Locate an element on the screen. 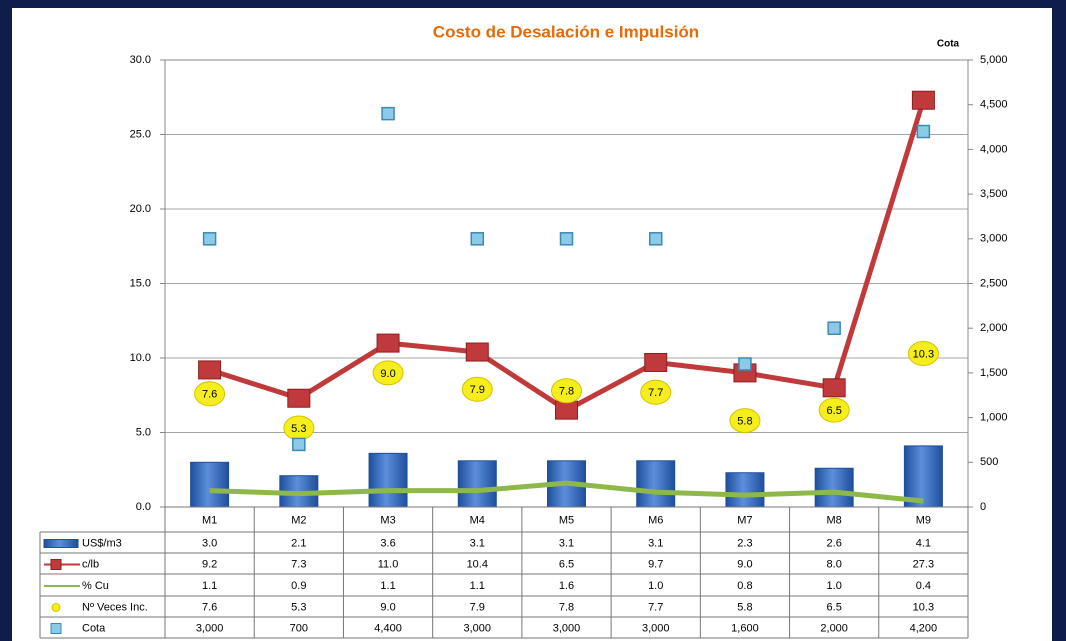 The image size is (1066, 641). table-cell: 0.4 is located at coordinates (923, 586).